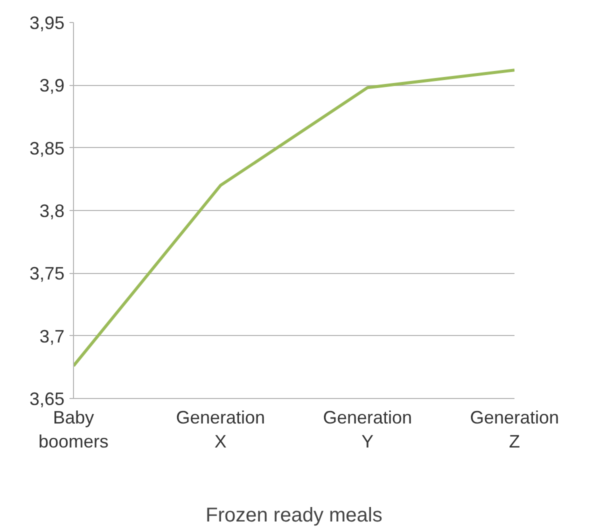  I want to click on x-axis-title: Frozen ready meals, so click(294, 515).